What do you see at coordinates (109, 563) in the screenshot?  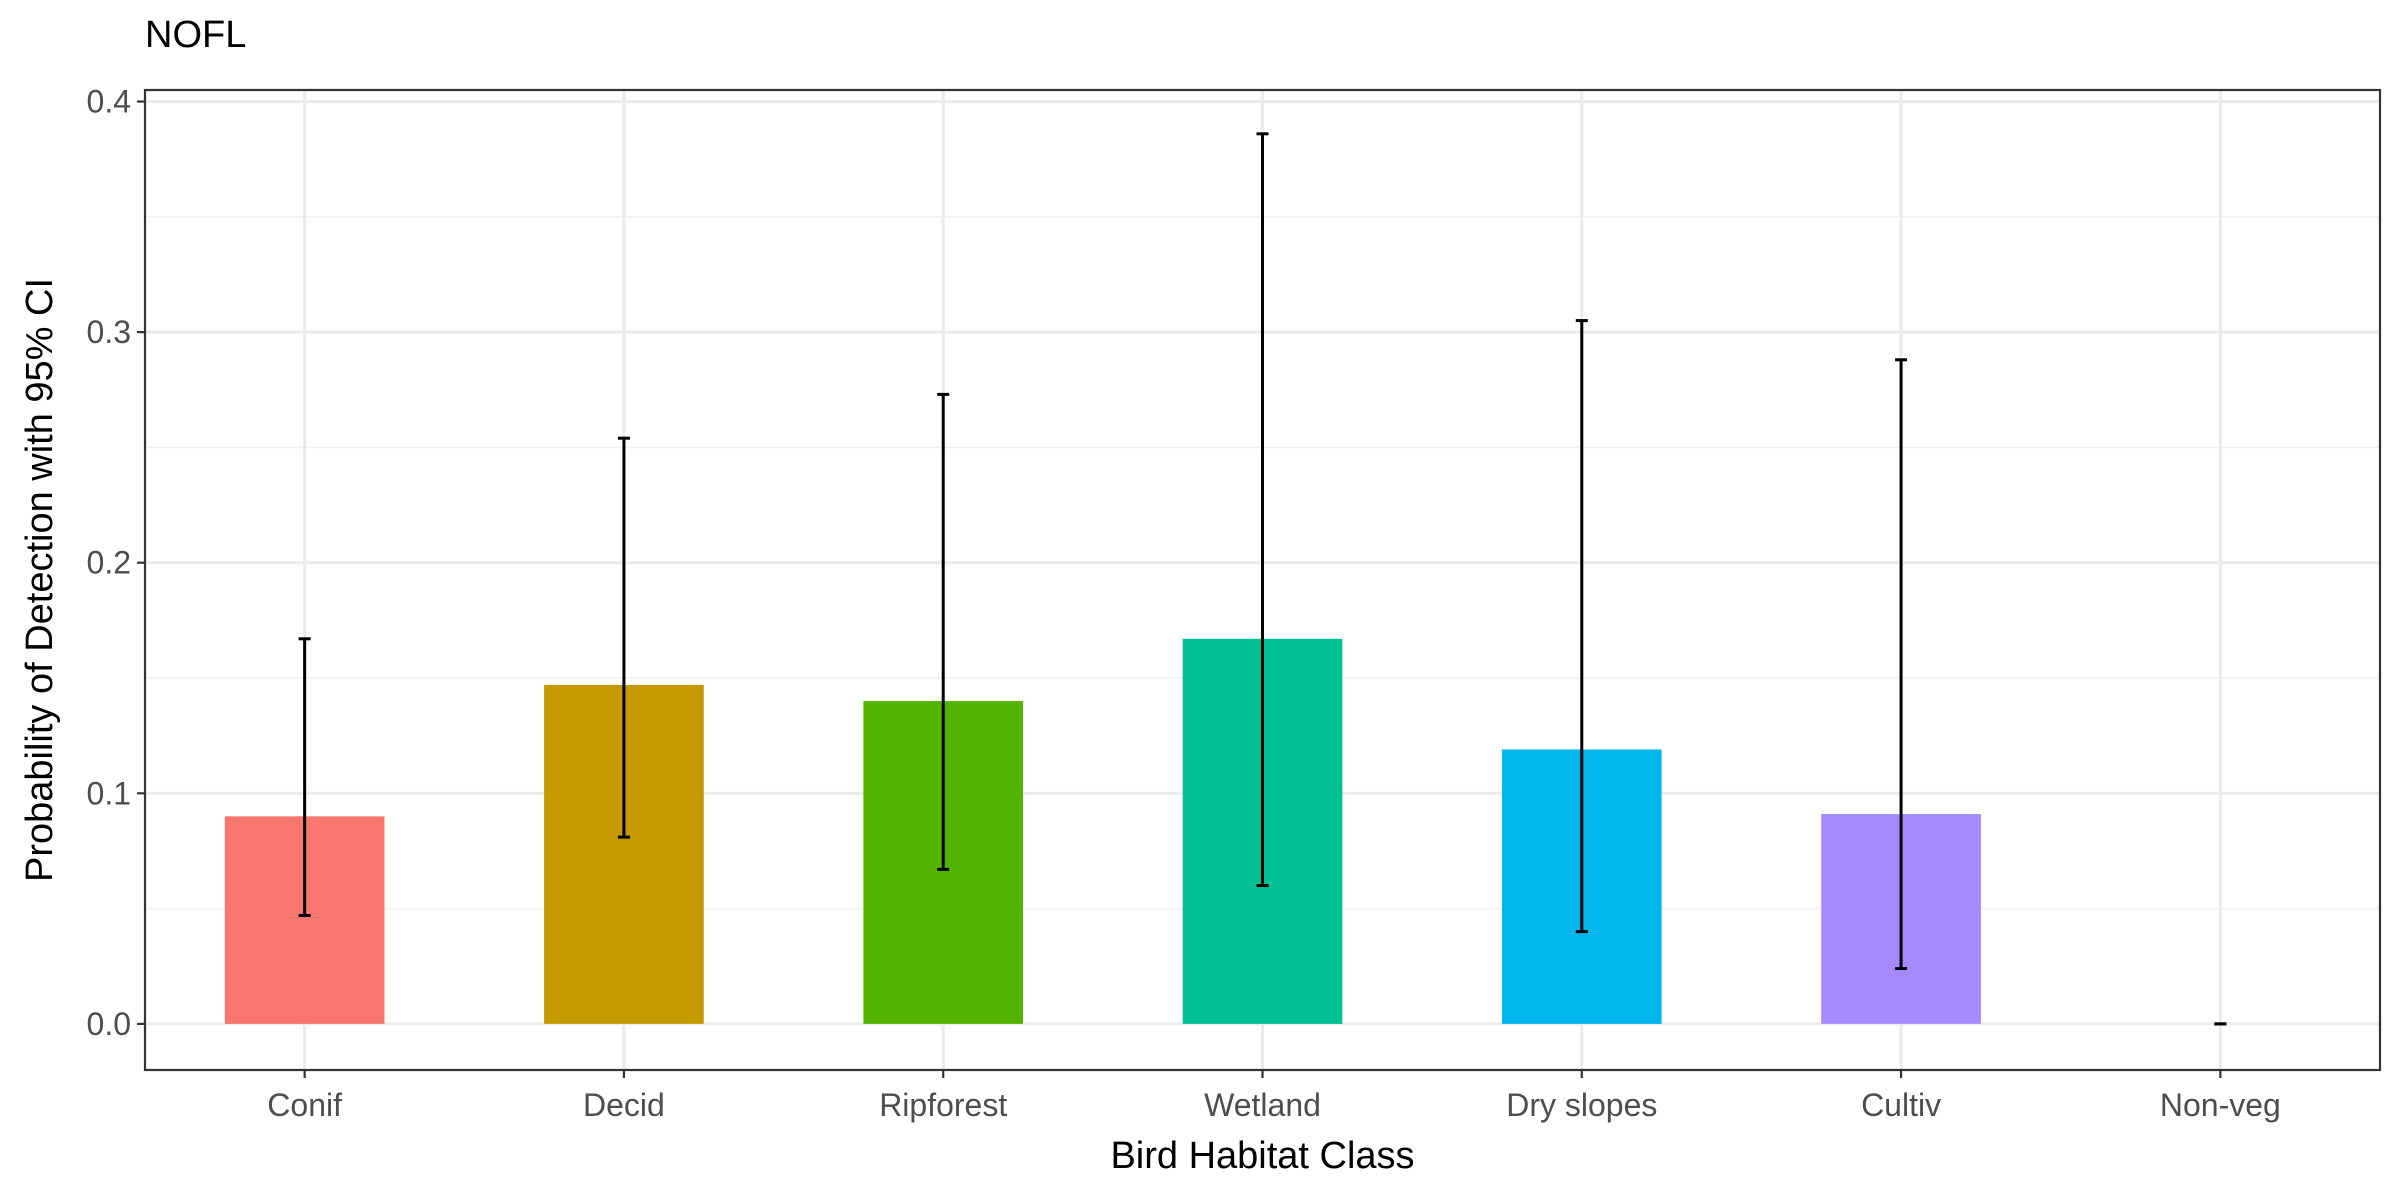 I see `y-tick-label: 0.2` at bounding box center [109, 563].